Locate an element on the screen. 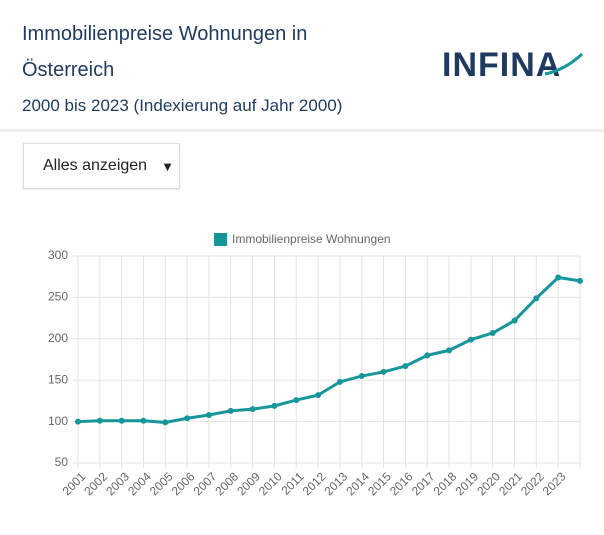  logo-swoosh is located at coordinates (564, 64).